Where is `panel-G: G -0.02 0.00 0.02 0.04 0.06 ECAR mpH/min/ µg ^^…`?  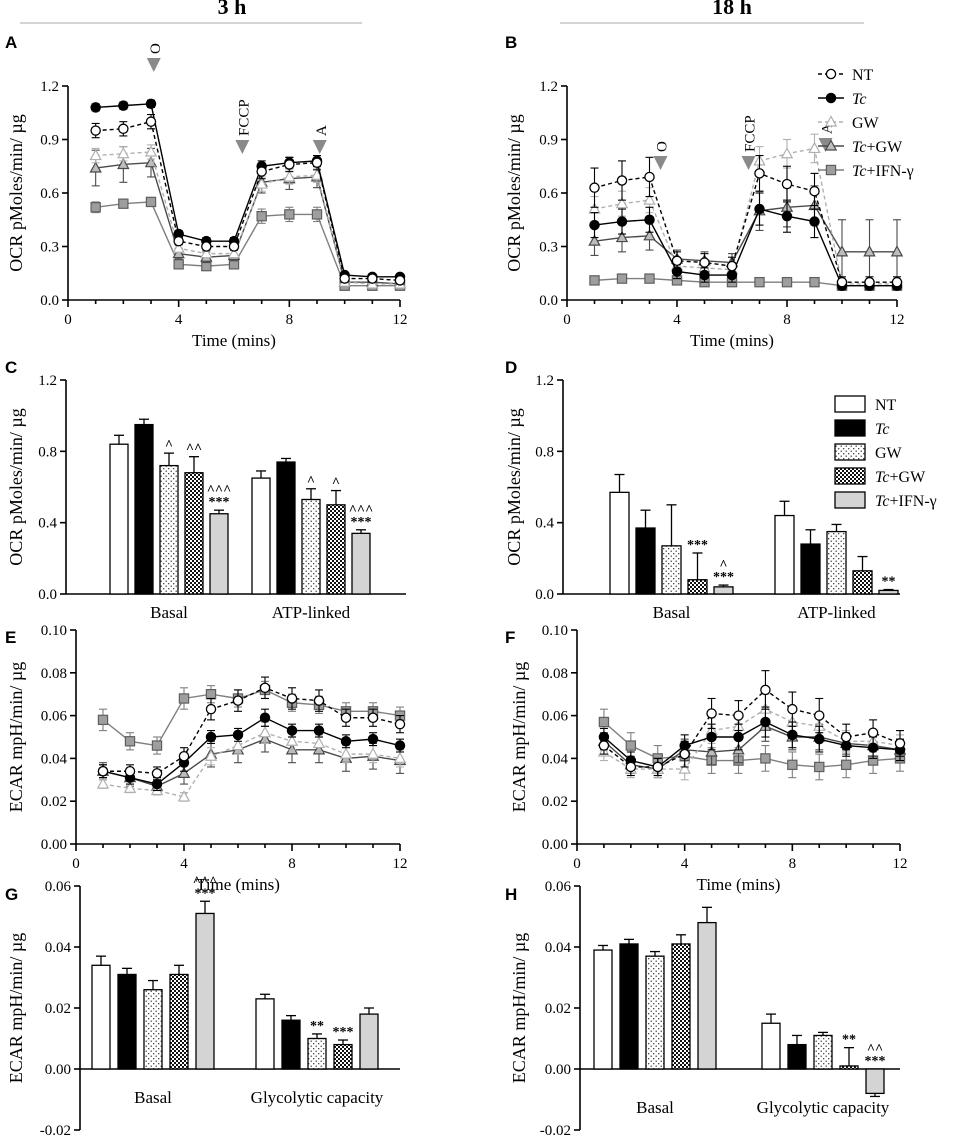 panel-G: G -0.02 0.00 0.02 0.04 0.06 ECAR mpH/min/ µg ^^… is located at coordinates (202, 1006).